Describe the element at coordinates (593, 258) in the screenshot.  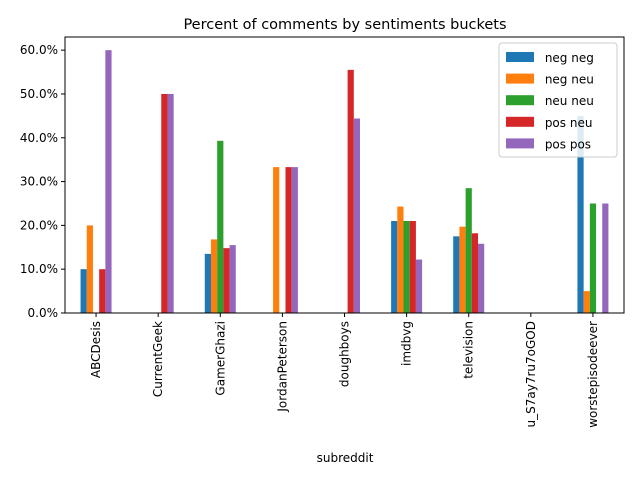
I see `bar-worstepisodeever-neu-neu` at that location.